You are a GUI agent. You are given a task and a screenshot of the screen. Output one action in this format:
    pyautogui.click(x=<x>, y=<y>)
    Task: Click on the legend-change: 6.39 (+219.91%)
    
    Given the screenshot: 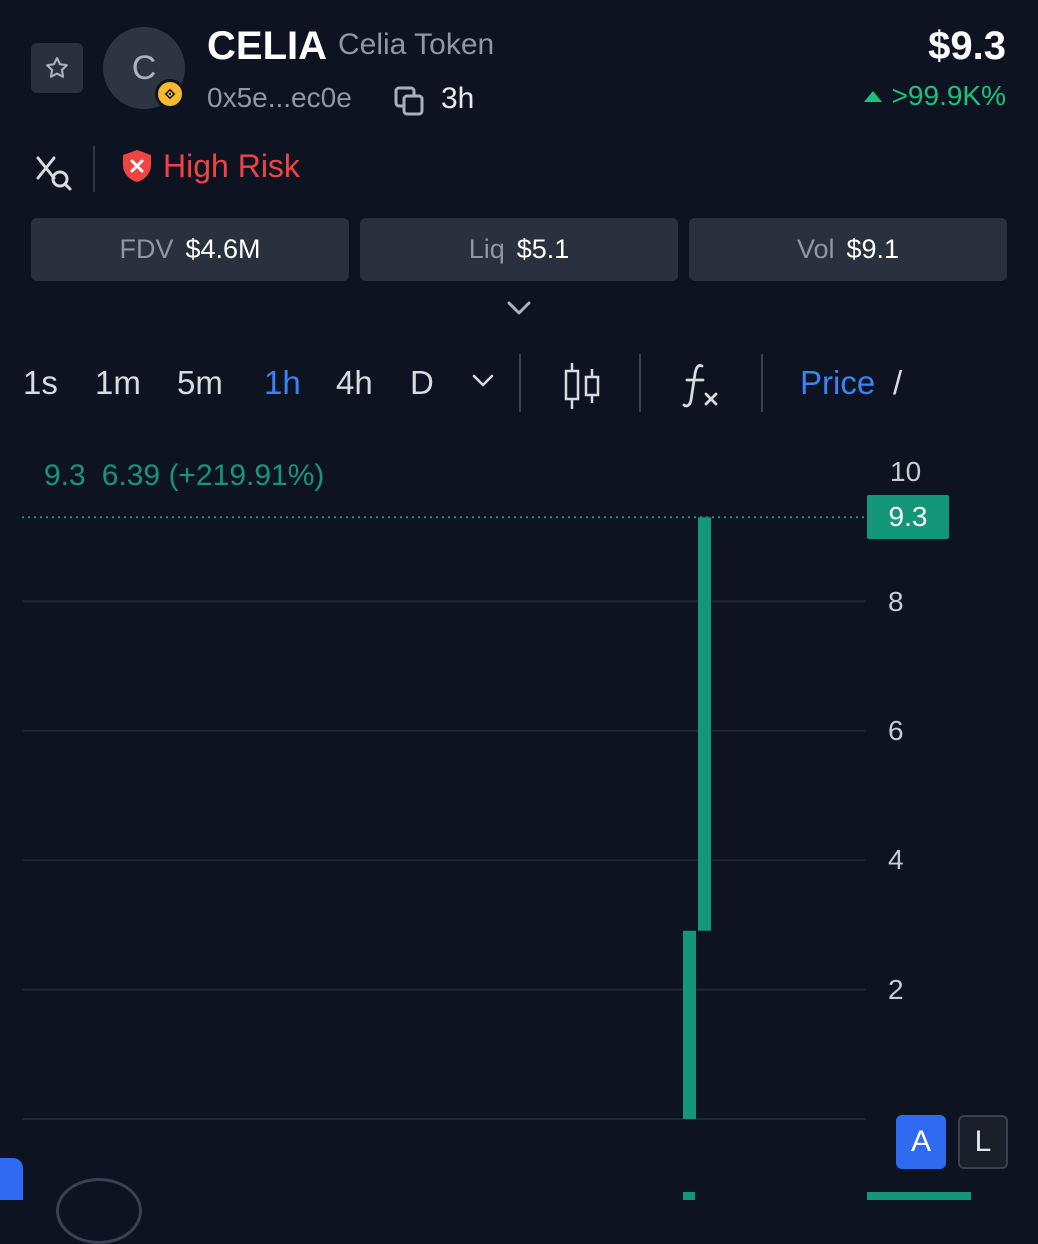 What is the action you would take?
    pyautogui.click(x=213, y=475)
    